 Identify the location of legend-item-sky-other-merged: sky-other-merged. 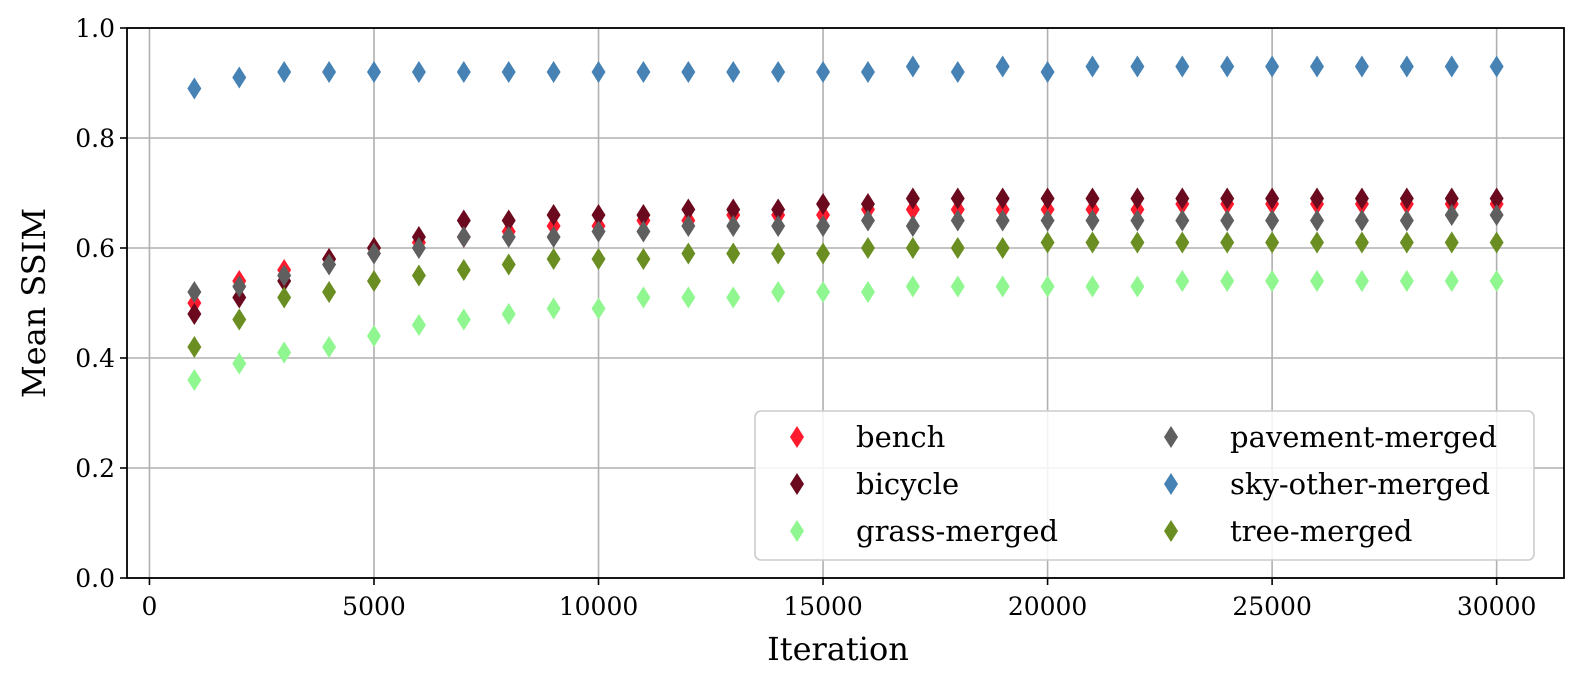
(1327, 484).